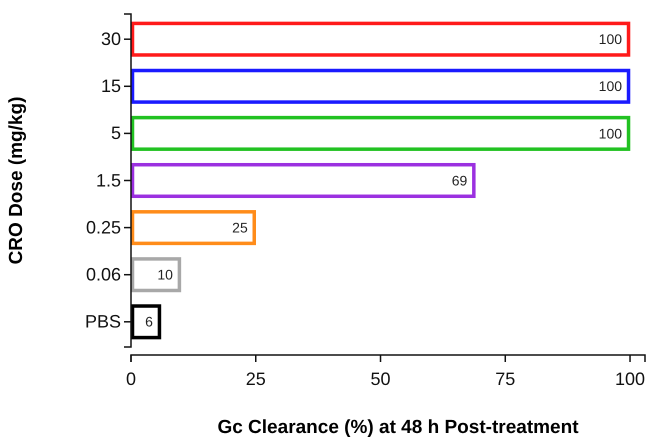 This screenshot has height=443, width=666. I want to click on x-tick-label: 100, so click(630, 378).